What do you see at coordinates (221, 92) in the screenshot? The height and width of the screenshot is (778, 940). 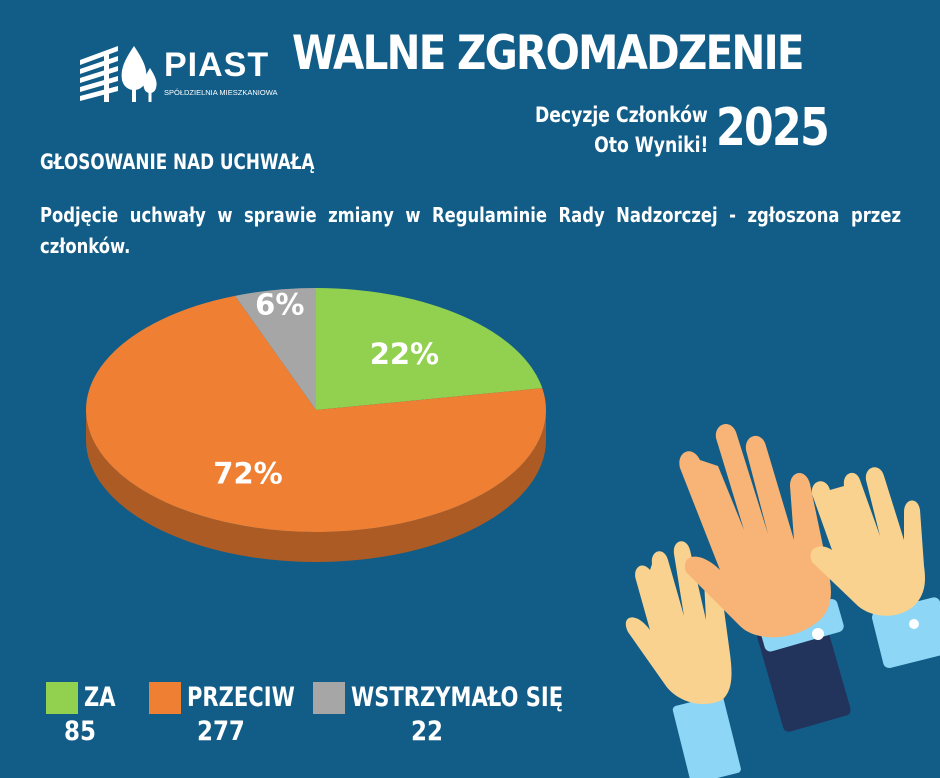 I see `logo-subtitle: SPÓŁDZIELNIA MIESZKANIOWA` at bounding box center [221, 92].